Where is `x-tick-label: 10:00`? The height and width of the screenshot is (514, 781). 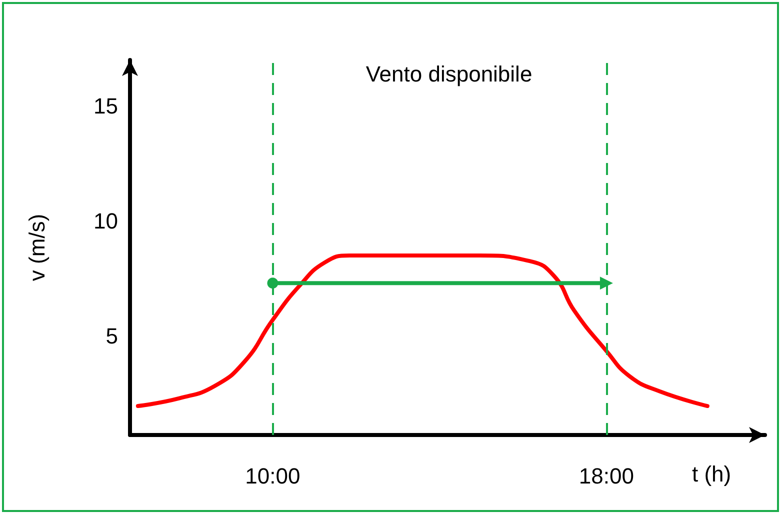 x-tick-label: 10:00 is located at coordinates (272, 476).